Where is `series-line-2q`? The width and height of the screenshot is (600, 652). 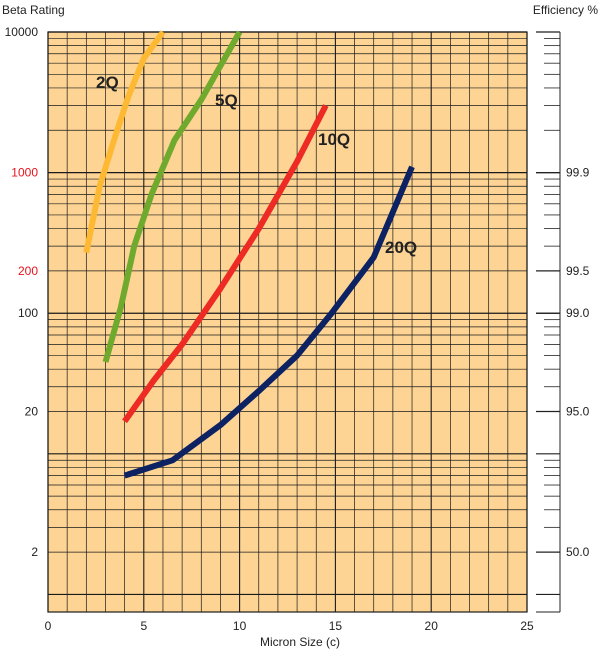 series-line-2q is located at coordinates (124, 142).